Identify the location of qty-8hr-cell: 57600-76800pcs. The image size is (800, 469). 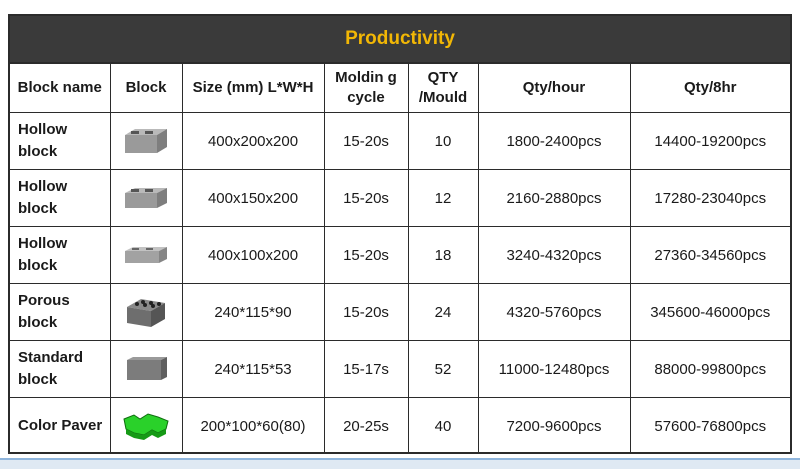
(709, 425).